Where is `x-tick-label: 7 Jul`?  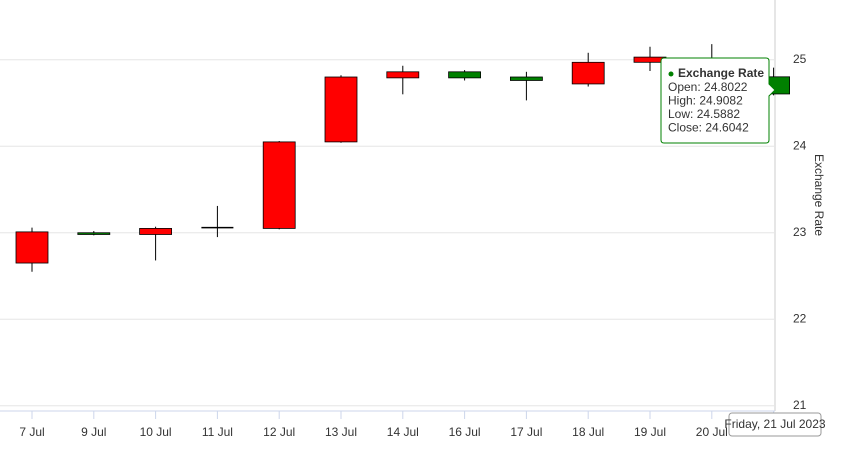
x-tick-label: 7 Jul is located at coordinates (31, 432).